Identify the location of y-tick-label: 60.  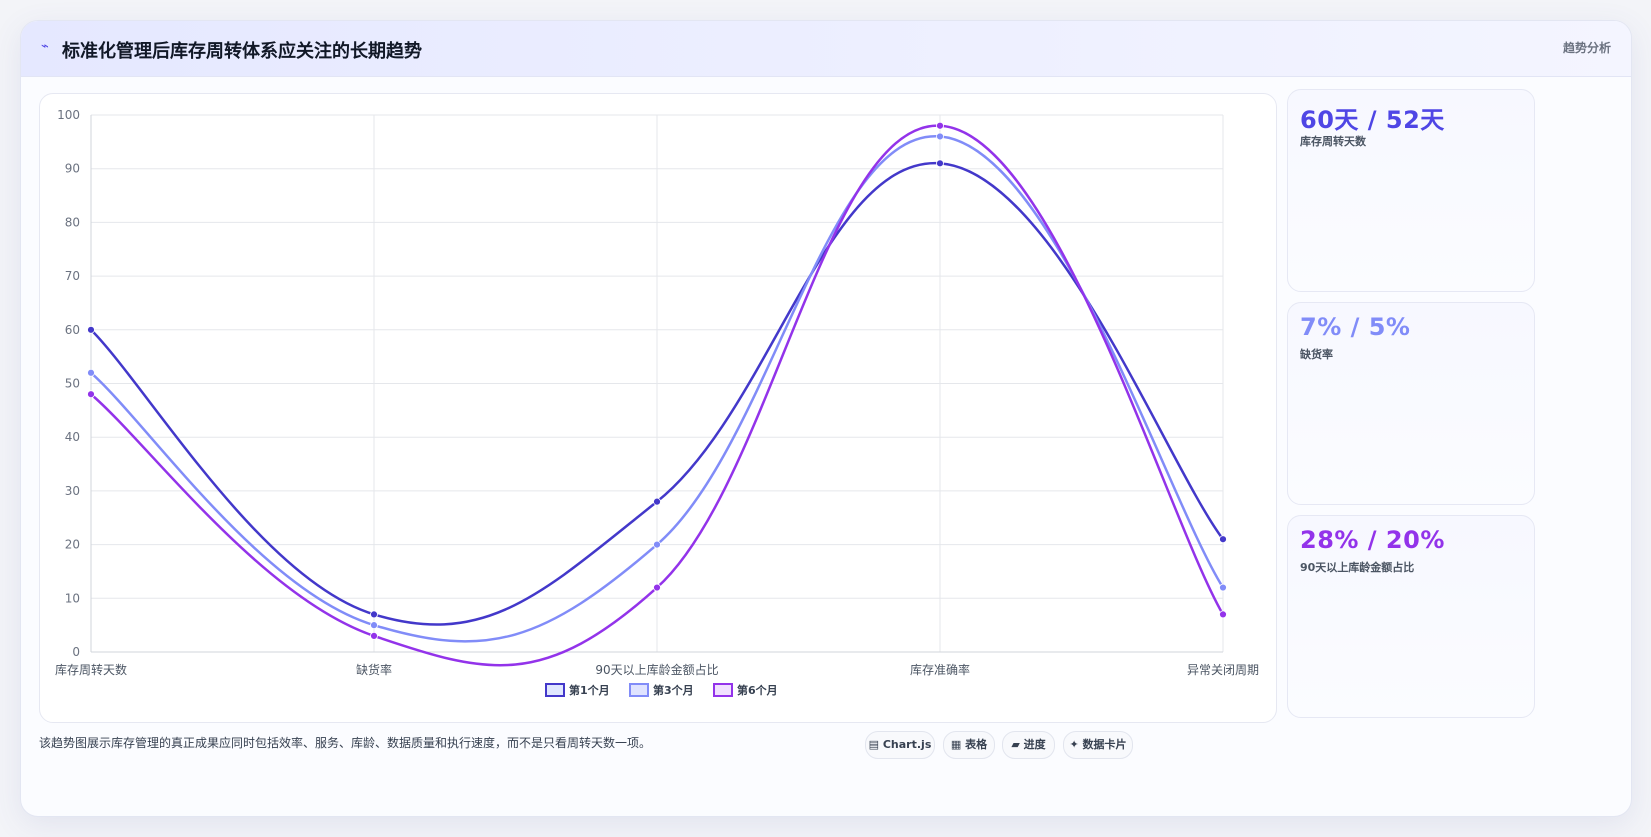
(72, 330).